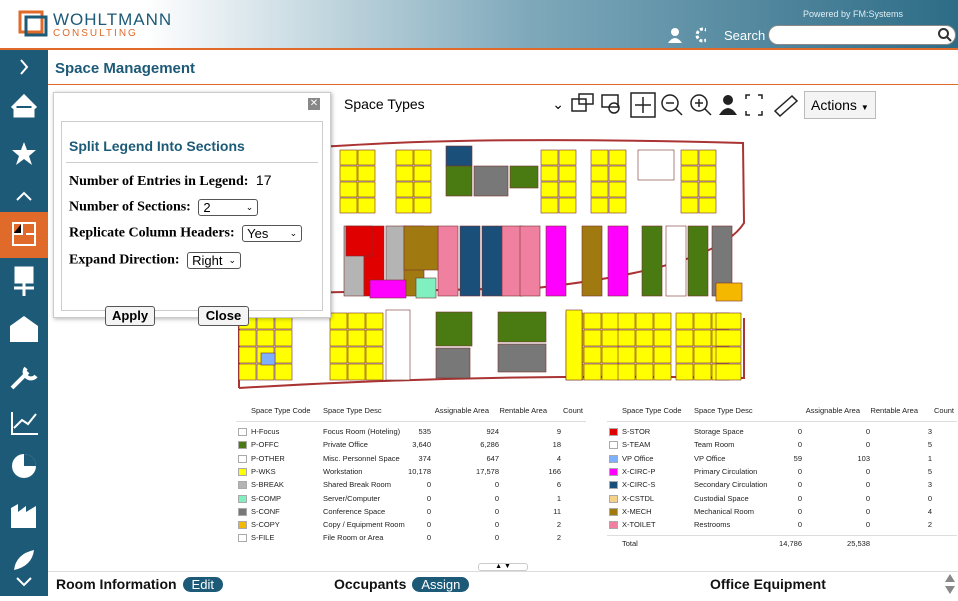  Describe the element at coordinates (314, 104) in the screenshot. I see `close-x: ✕` at that location.